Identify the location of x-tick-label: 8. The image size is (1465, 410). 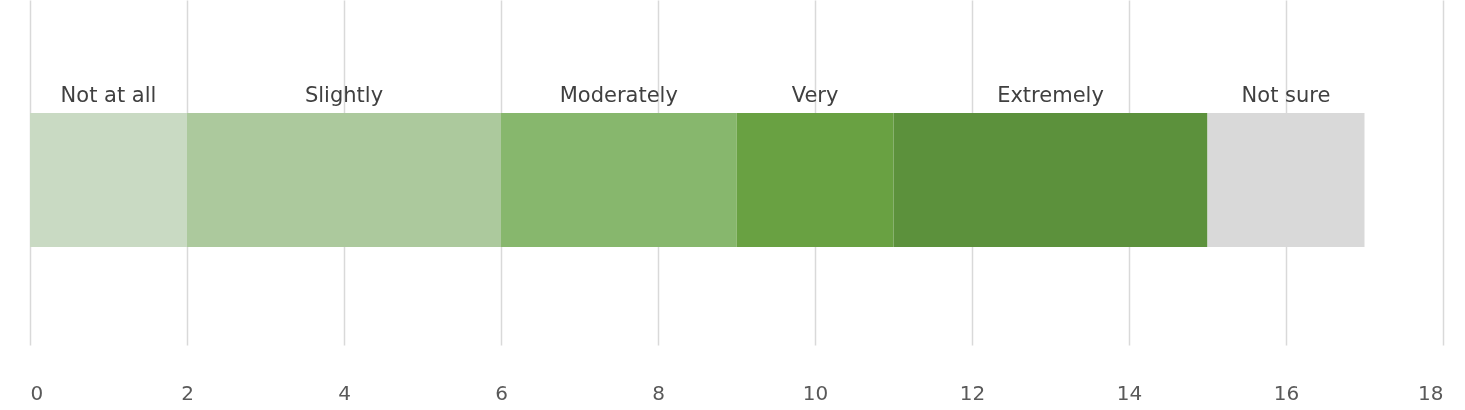
(658, 392).